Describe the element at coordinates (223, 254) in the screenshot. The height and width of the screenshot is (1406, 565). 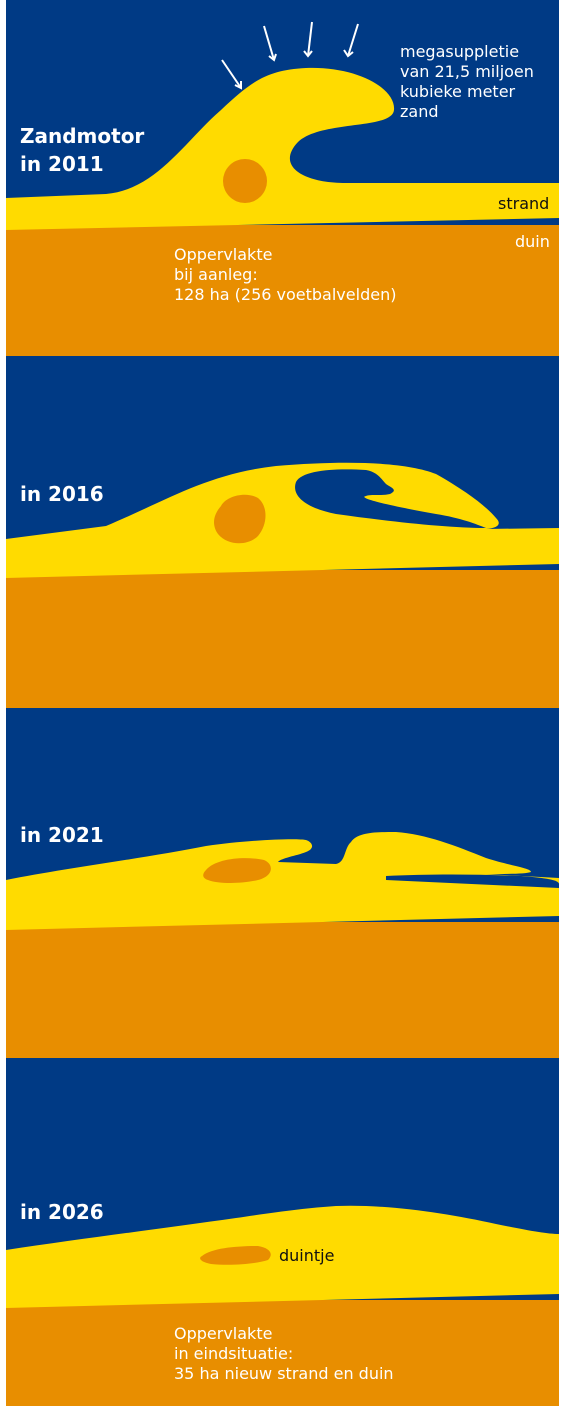
I see `area-2011-line-1: Oppervlakte` at that location.